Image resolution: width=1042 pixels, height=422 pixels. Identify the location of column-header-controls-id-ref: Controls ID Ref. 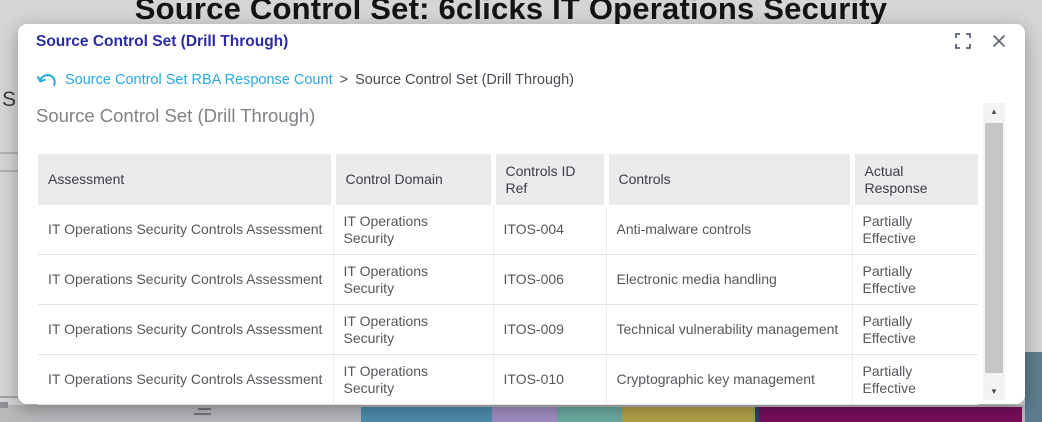
(548, 179).